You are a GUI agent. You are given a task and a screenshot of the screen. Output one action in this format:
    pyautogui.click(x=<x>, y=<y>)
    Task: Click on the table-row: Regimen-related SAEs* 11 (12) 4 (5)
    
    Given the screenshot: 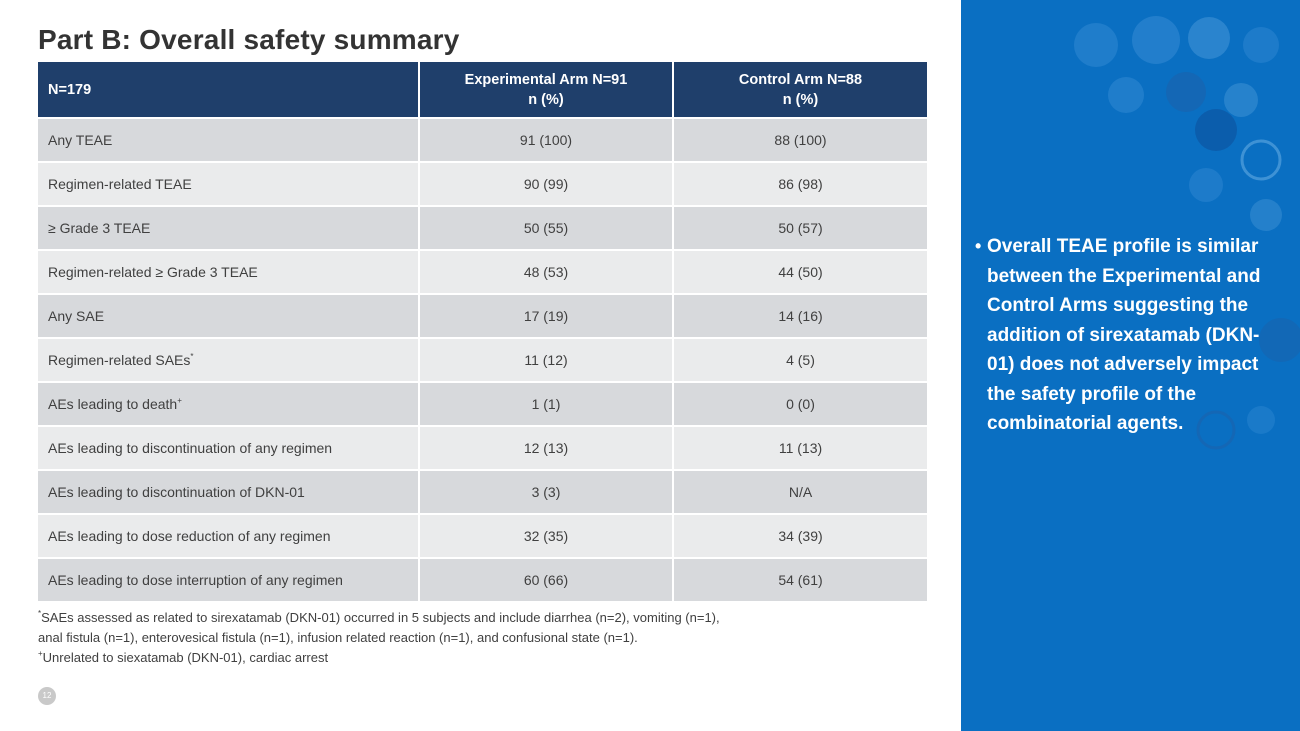 What is the action you would take?
    pyautogui.click(x=482, y=359)
    